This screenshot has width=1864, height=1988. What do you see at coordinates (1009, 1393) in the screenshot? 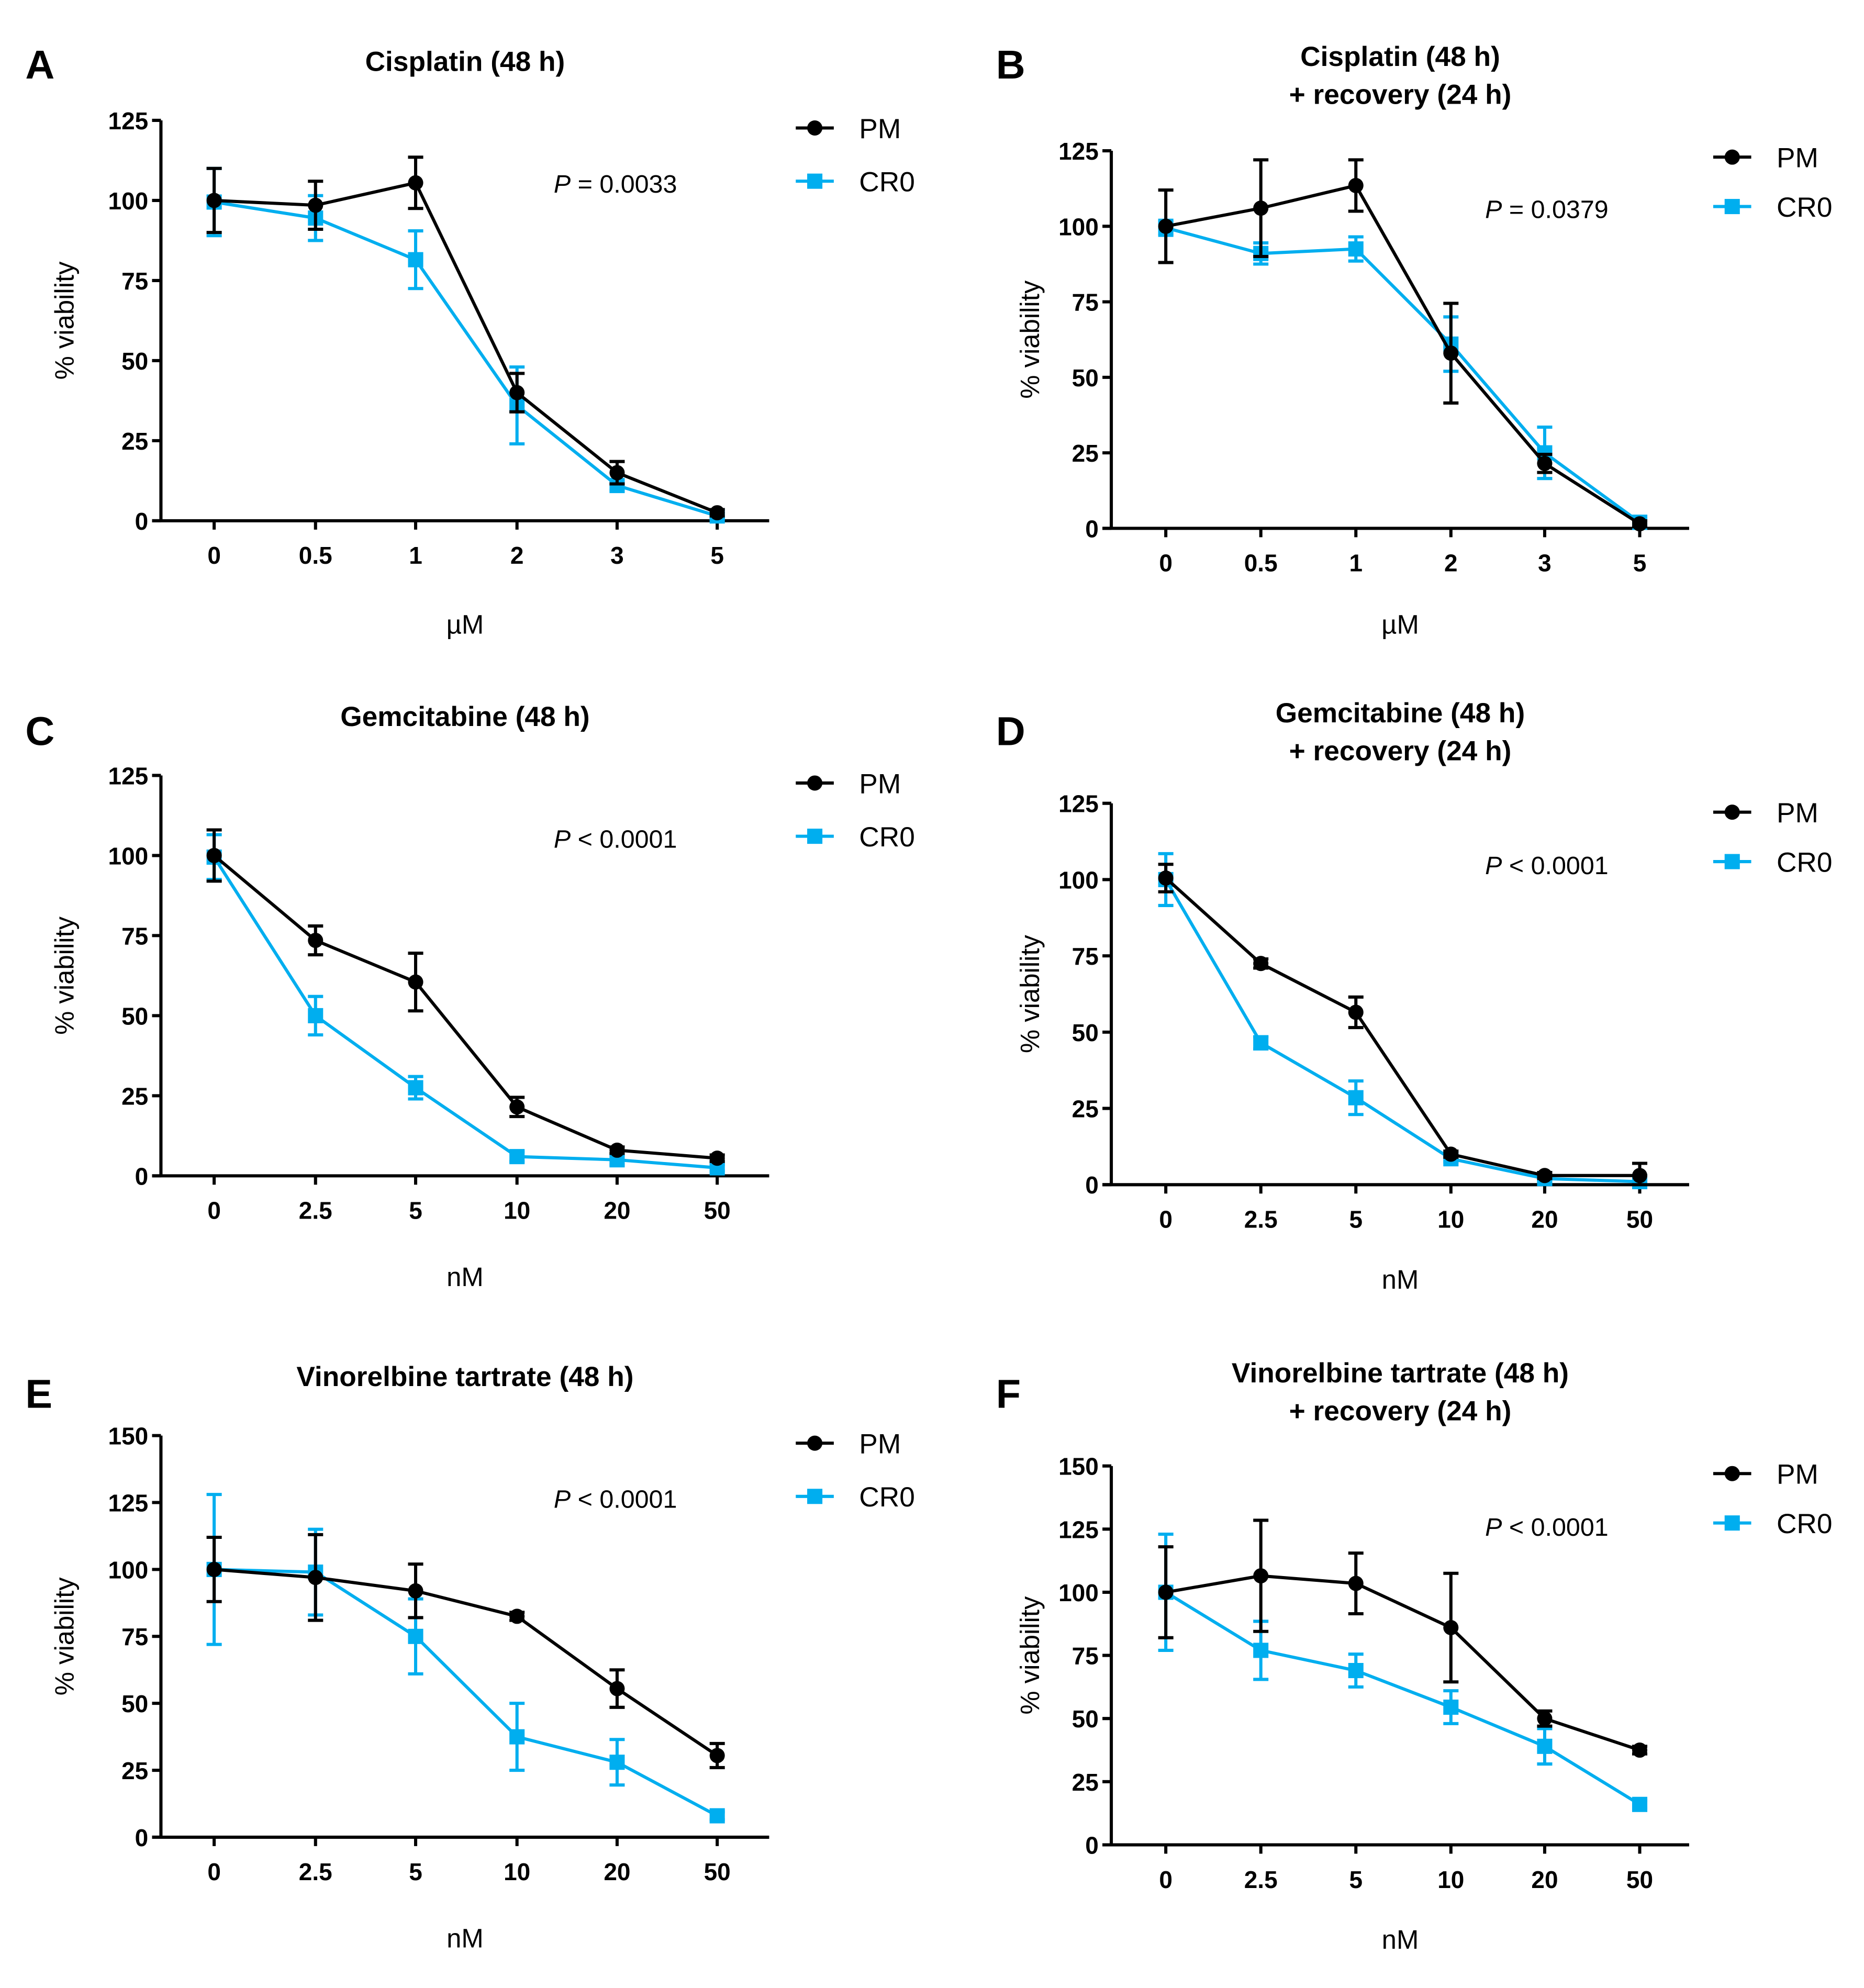
I see `panel-letter: F` at bounding box center [1009, 1393].